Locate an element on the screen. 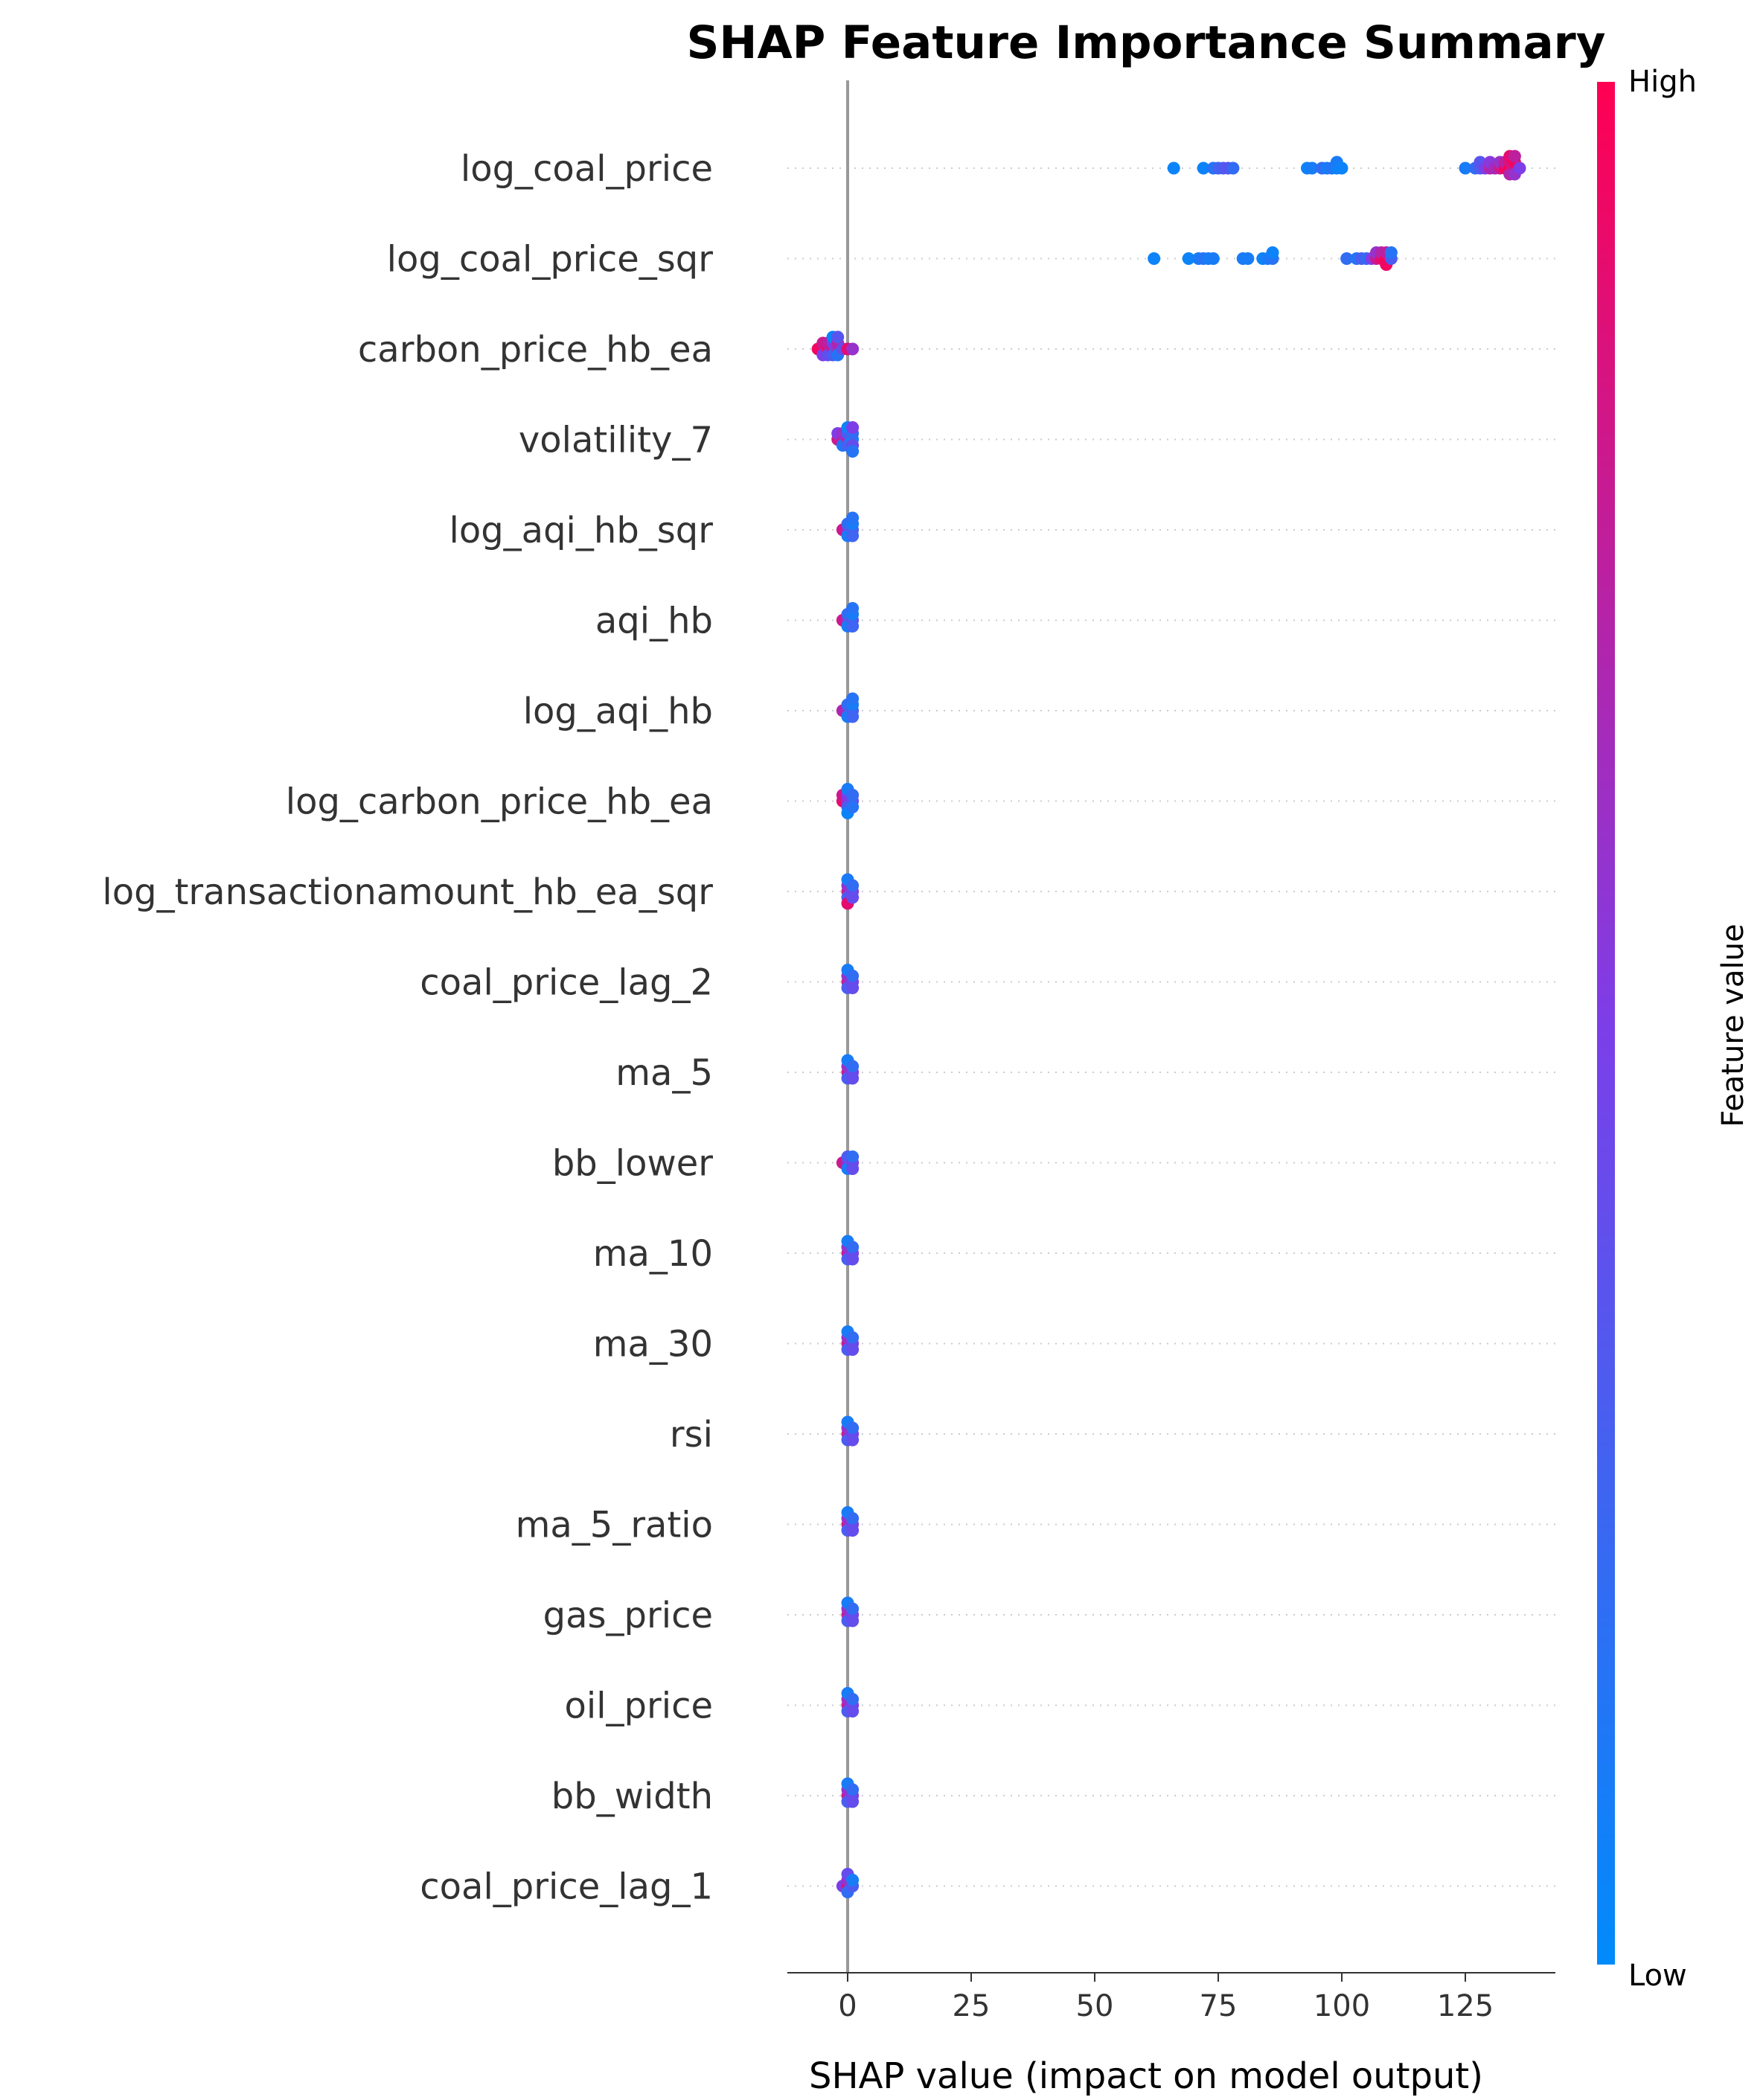 This screenshot has height=2100, width=1763. feature-label: log_aqi_hb is located at coordinates (618, 712).